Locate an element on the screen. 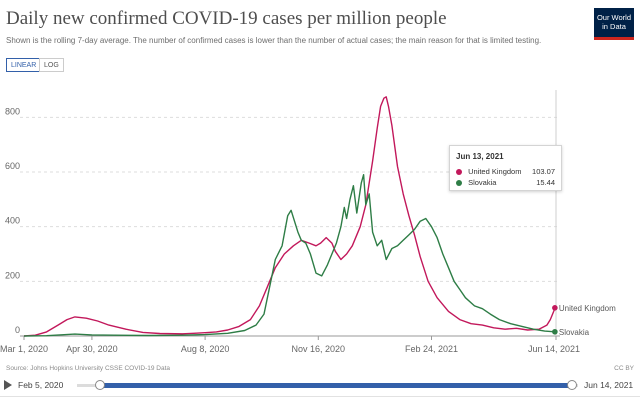  logo-line-2: in Data is located at coordinates (614, 26).